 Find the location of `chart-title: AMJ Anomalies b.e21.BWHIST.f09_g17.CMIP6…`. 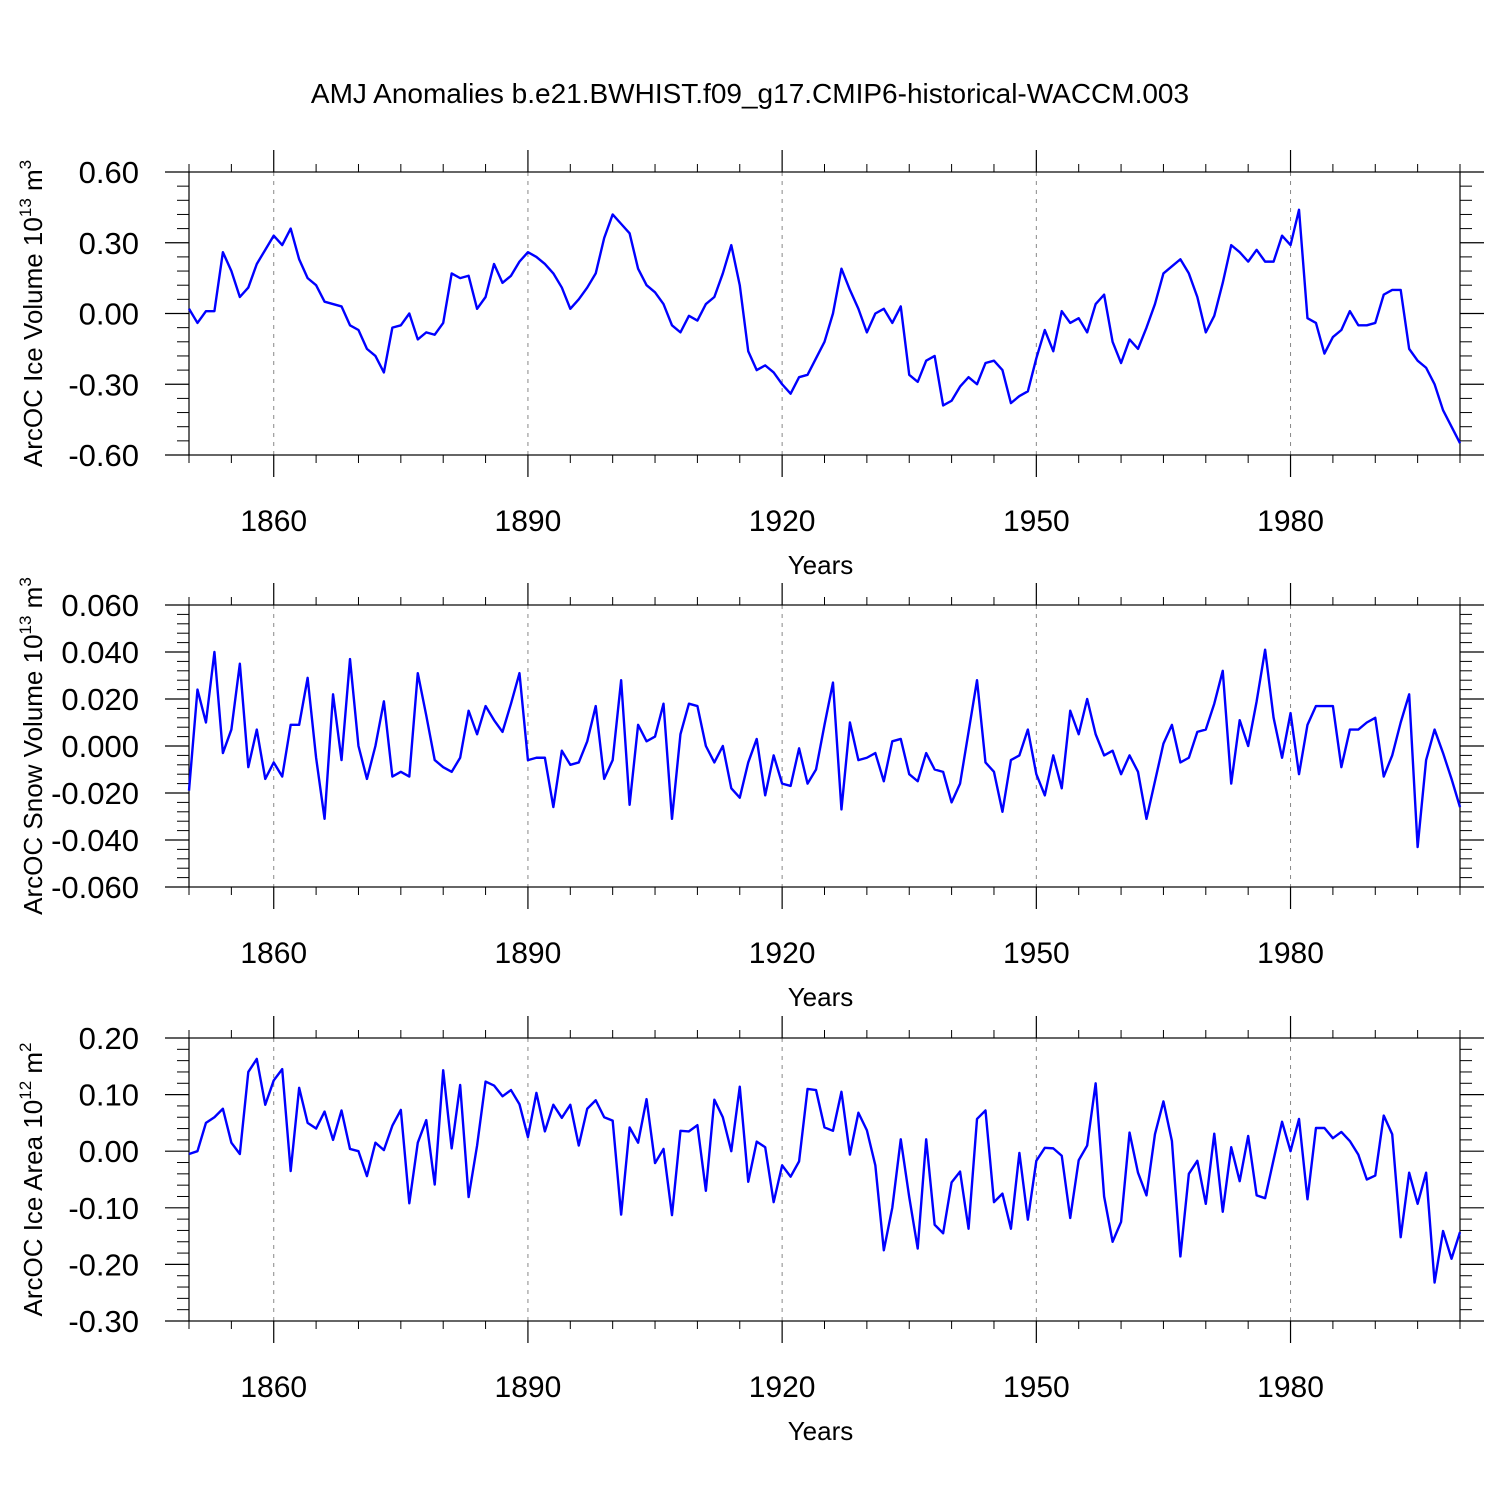

chart-title: AMJ Anomalies b.e21.BWHIST.f09_g17.CMIP6… is located at coordinates (750, 93).